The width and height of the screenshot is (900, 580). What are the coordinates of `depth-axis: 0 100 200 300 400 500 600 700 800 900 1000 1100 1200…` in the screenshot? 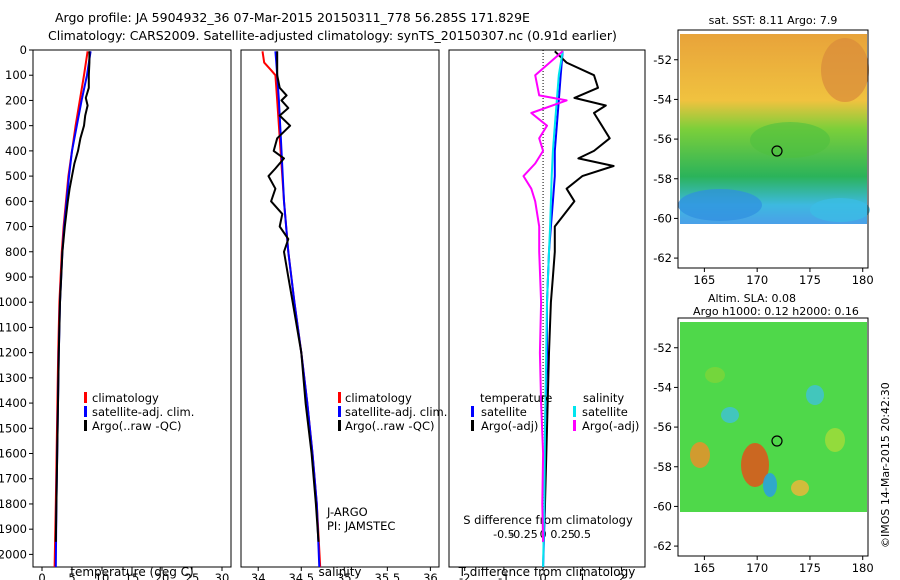 It's located at (16, 302).